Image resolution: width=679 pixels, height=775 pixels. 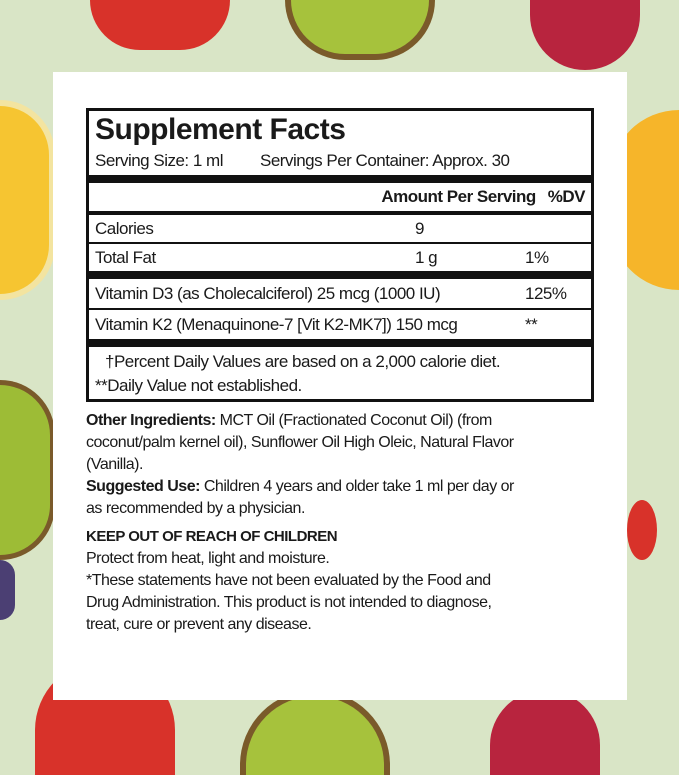 What do you see at coordinates (458, 196) in the screenshot?
I see `amount-header: Amount Per Serving` at bounding box center [458, 196].